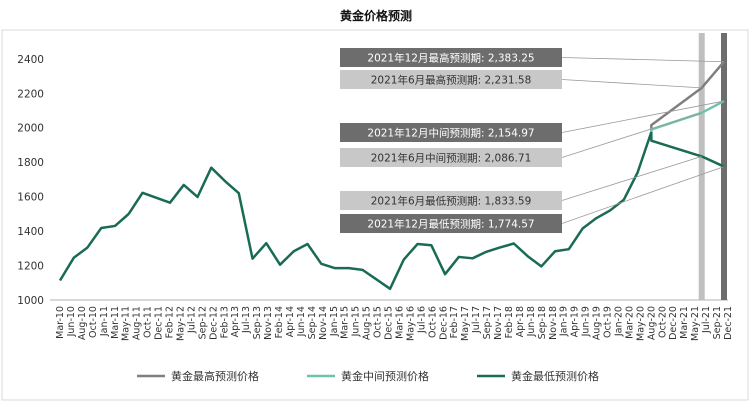 The width and height of the screenshot is (752, 405). I want to click on x-tick-label: Jun-19, so click(586, 321).